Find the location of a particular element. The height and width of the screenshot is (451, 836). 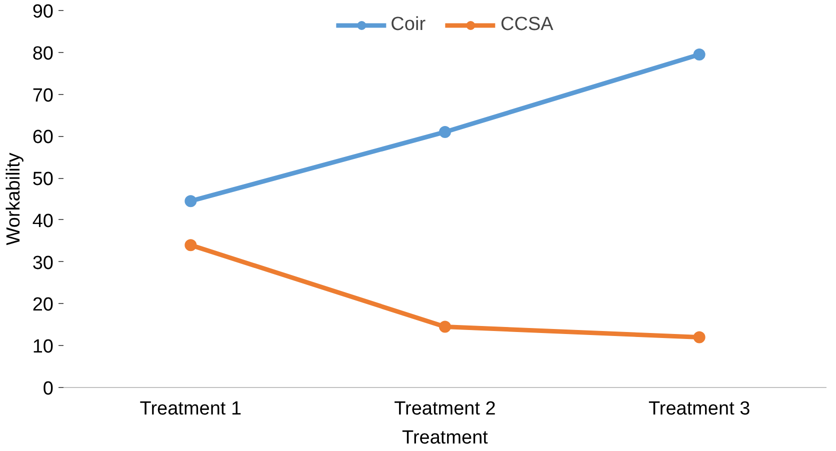

y-tick-label: 50 is located at coordinates (43, 179).